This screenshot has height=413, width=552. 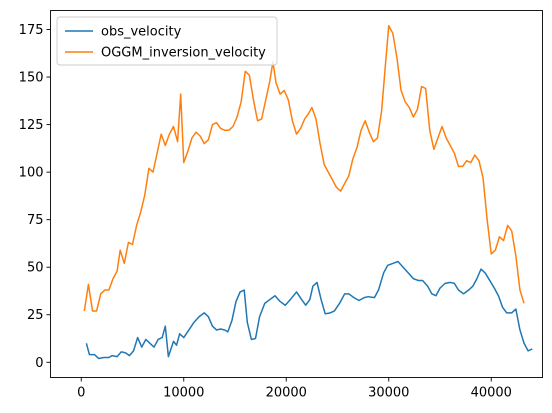 I want to click on y-tick-label: 125, so click(x=31, y=125).